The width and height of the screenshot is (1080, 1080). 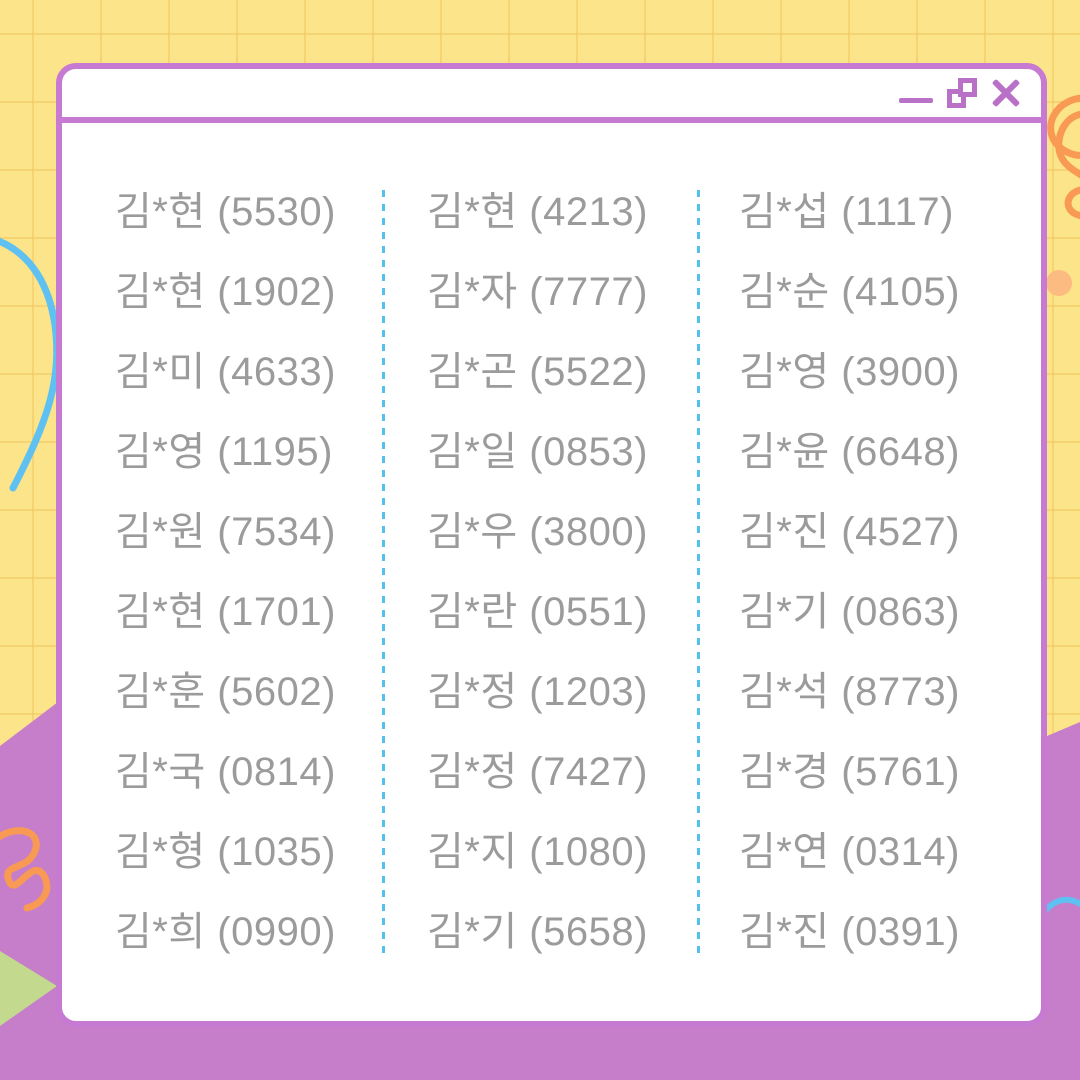 What do you see at coordinates (225, 852) in the screenshot?
I see `list-item: 김*형 (1035)` at bounding box center [225, 852].